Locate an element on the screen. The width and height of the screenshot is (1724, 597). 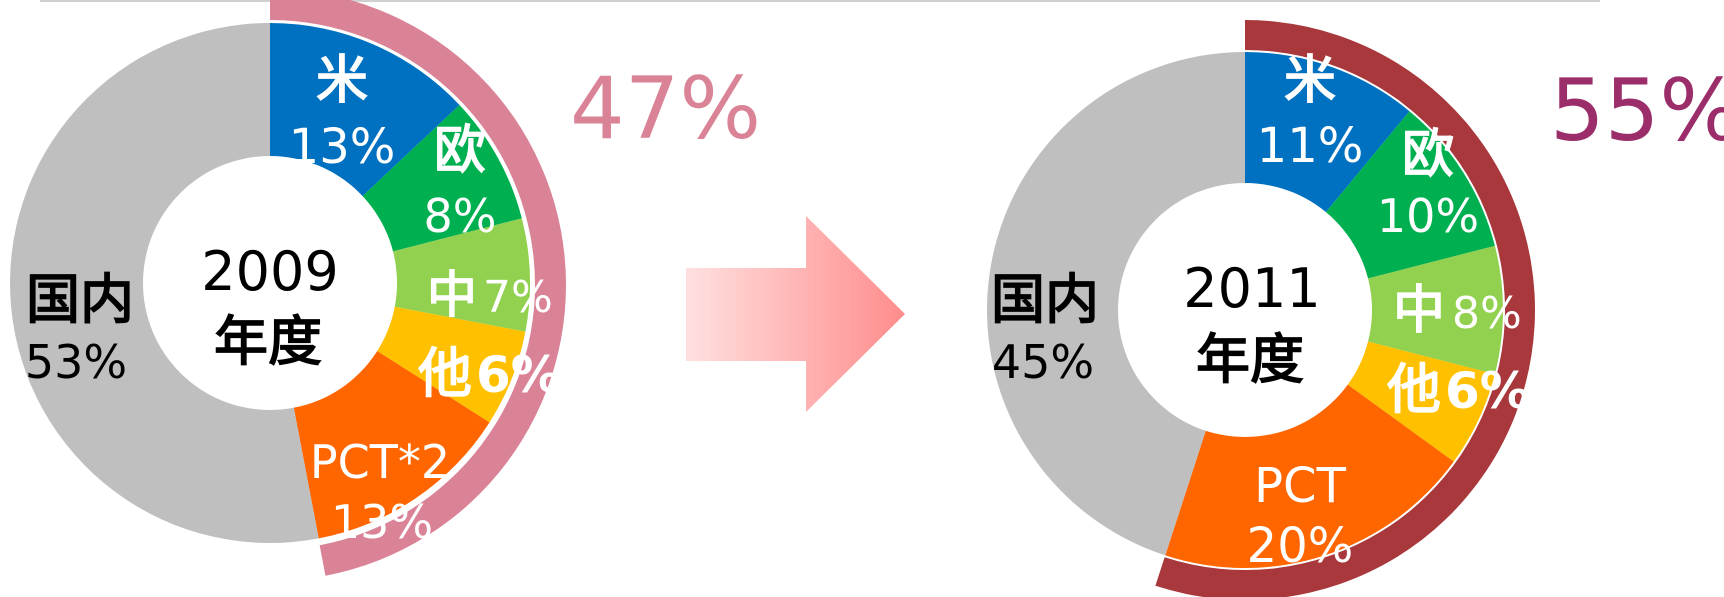
slice-label-value: 20% is located at coordinates (1300, 546).